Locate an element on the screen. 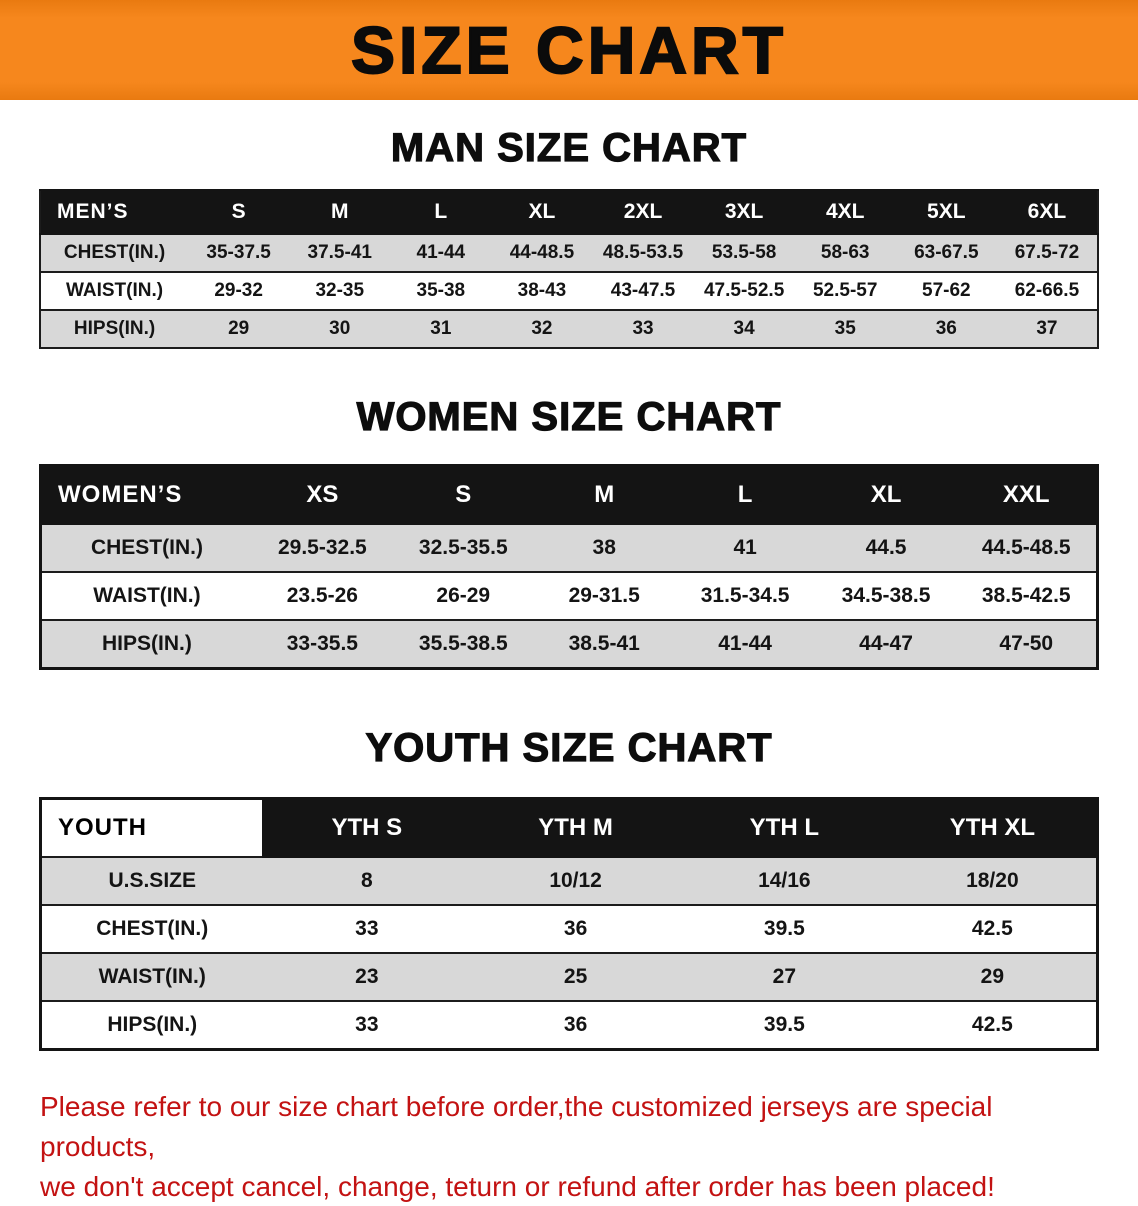 This screenshot has height=1206, width=1138. table-cell: 33-35.5 is located at coordinates (322, 644).